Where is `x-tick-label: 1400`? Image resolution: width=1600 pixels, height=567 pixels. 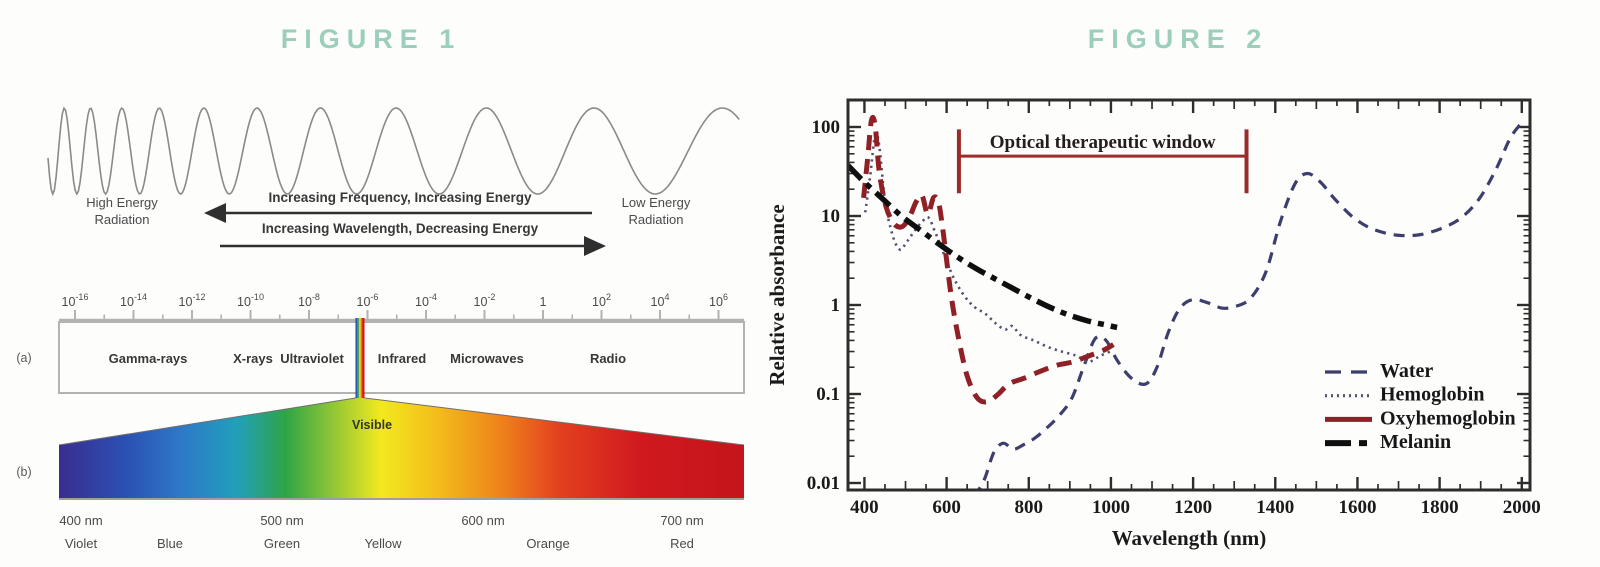
x-tick-label: 1400 is located at coordinates (1275, 507).